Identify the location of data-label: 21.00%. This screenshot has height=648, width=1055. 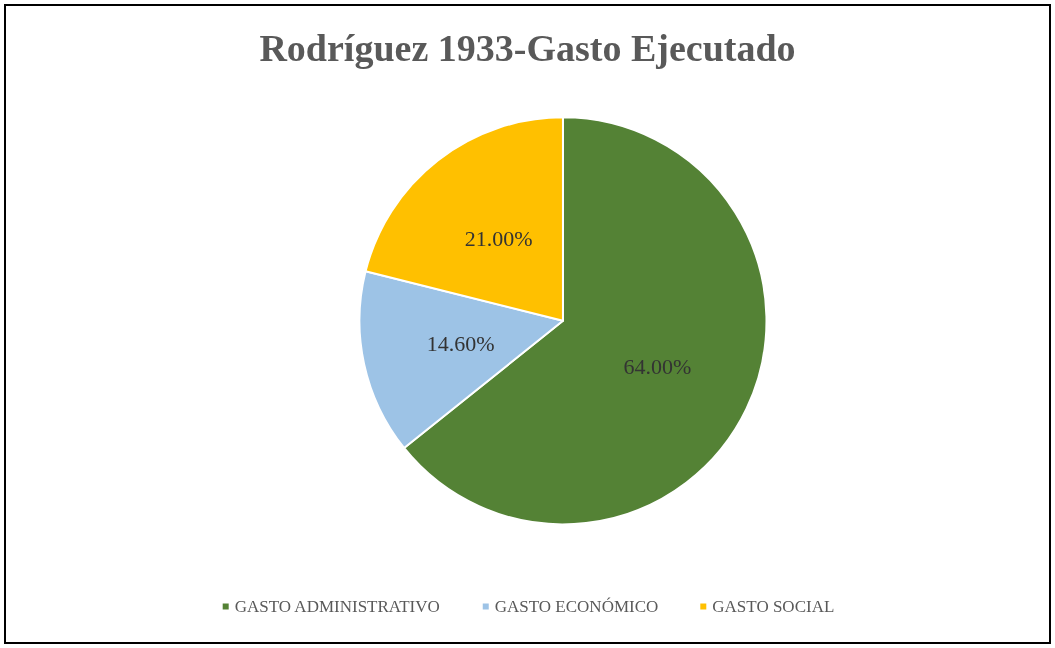
(498, 238).